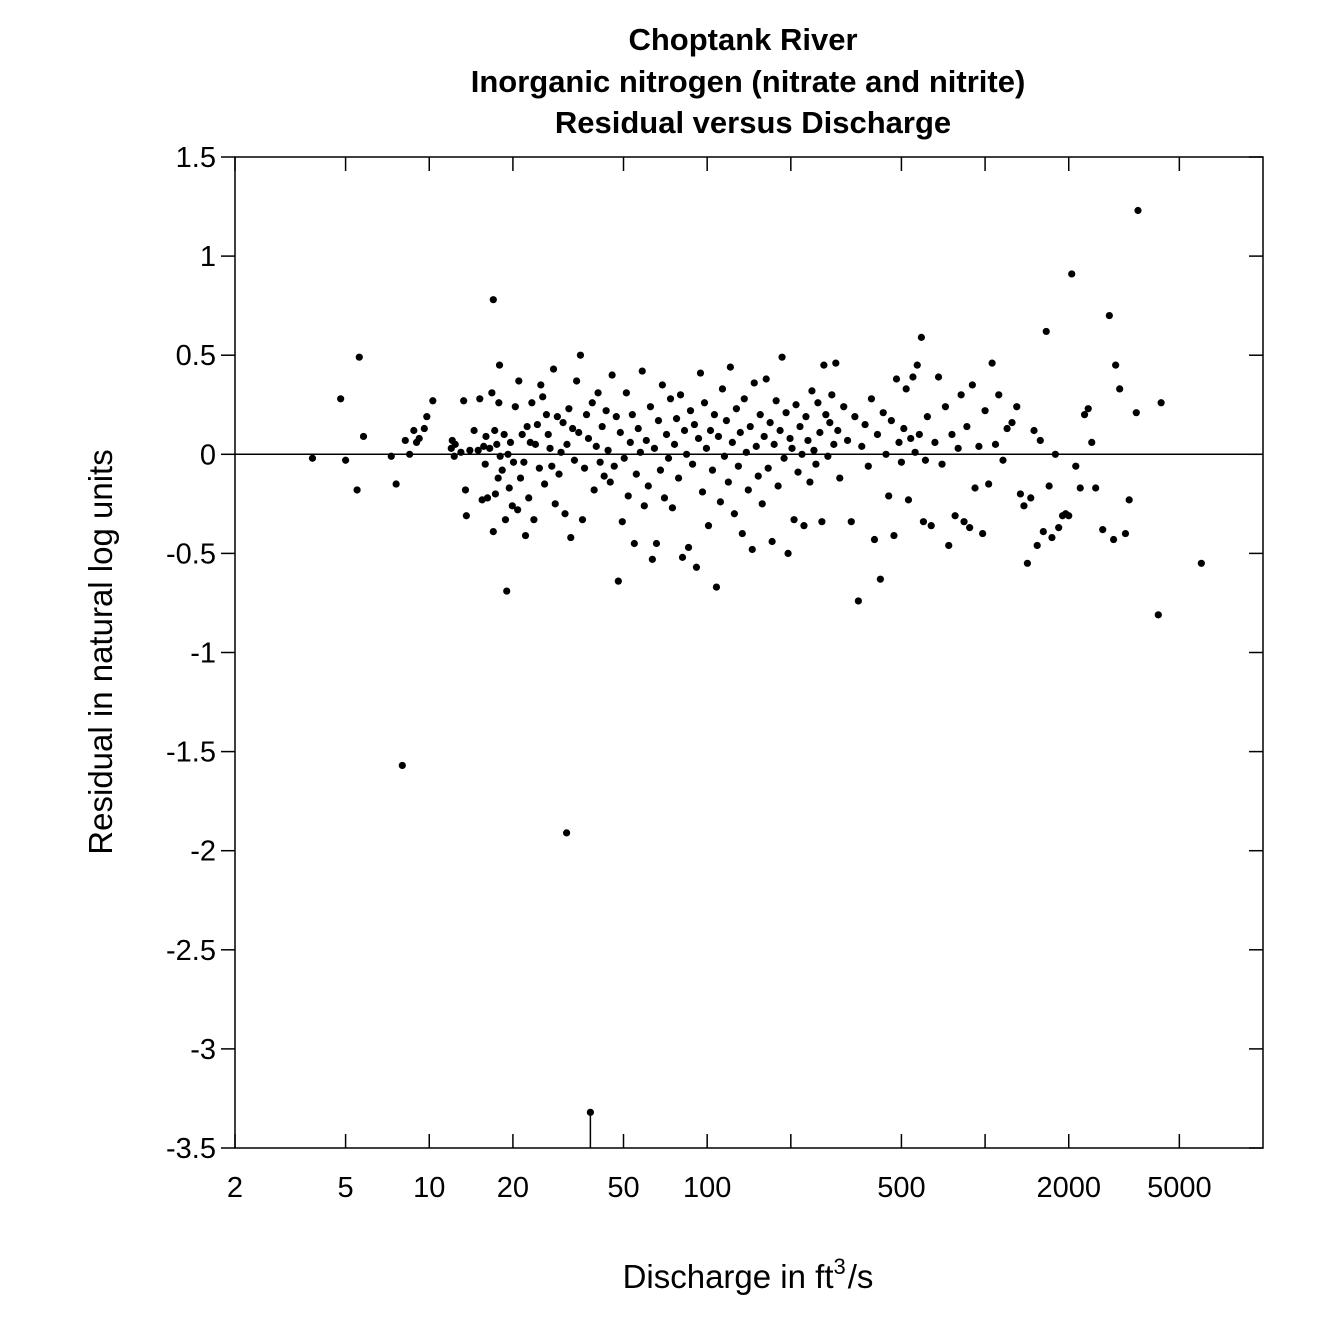 The image size is (1344, 1344). Describe the element at coordinates (203, 654) in the screenshot. I see `y-tick-label: -1` at that location.